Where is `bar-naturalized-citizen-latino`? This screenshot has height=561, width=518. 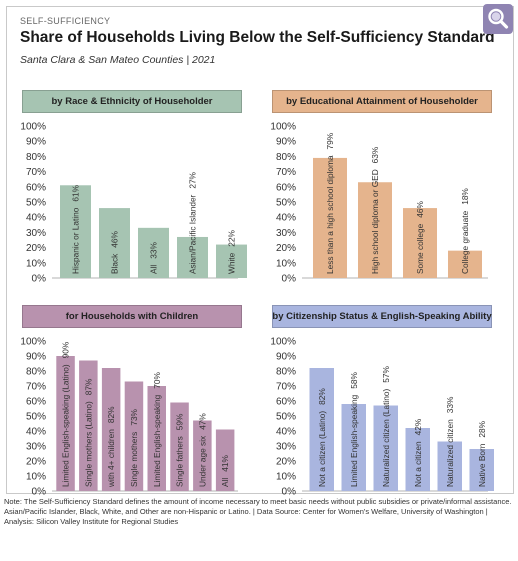 bar-naturalized-citizen-latino is located at coordinates (385, 448).